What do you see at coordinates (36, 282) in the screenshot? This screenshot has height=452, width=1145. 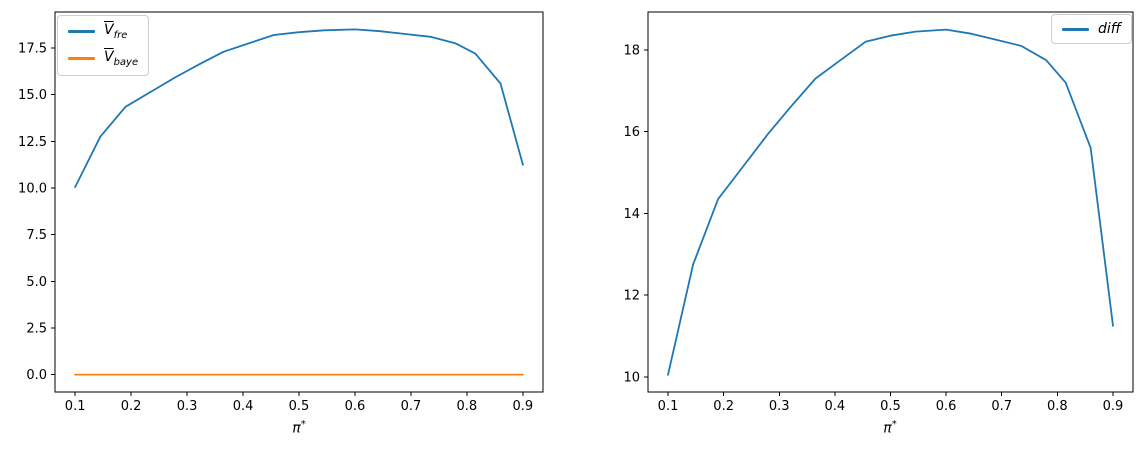 I see `y-tick-label: 5.0` at bounding box center [36, 282].